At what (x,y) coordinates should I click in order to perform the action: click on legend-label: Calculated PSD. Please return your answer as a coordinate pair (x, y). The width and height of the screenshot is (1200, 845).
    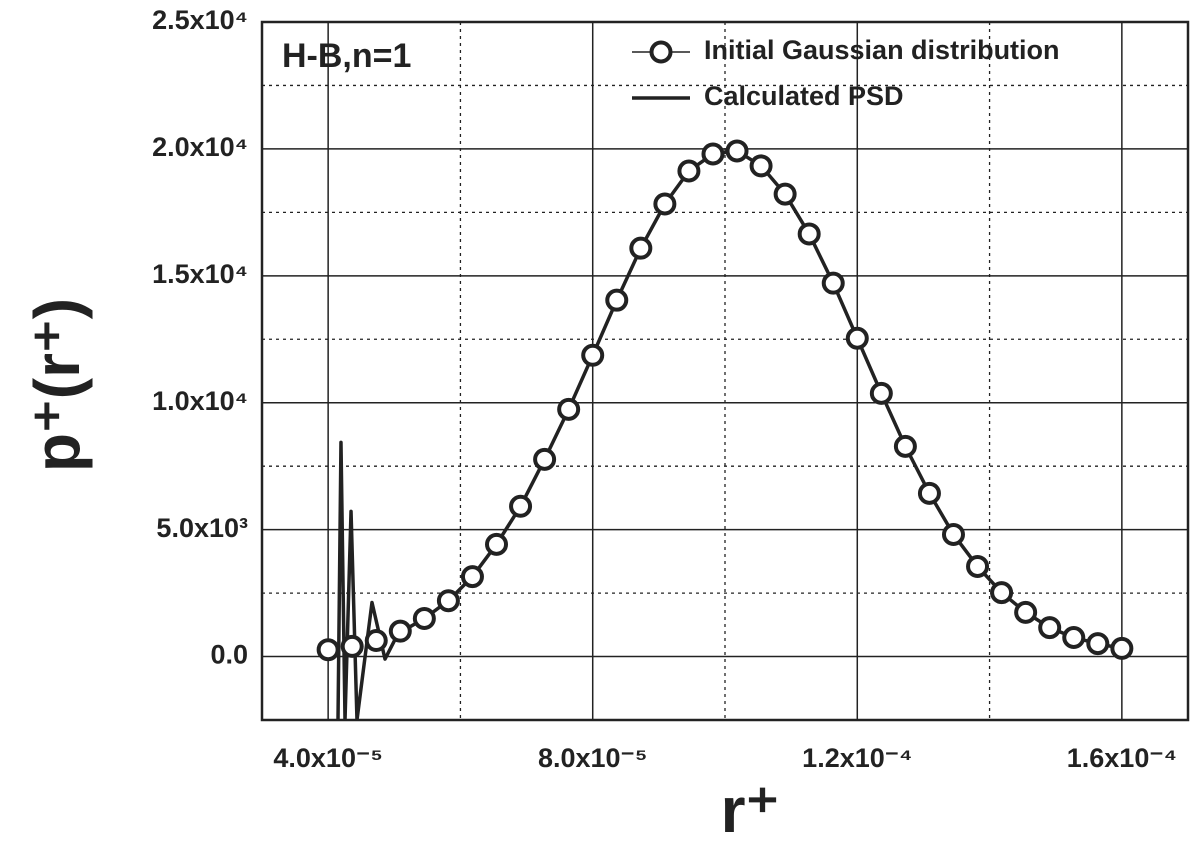
    Looking at the image, I should click on (804, 96).